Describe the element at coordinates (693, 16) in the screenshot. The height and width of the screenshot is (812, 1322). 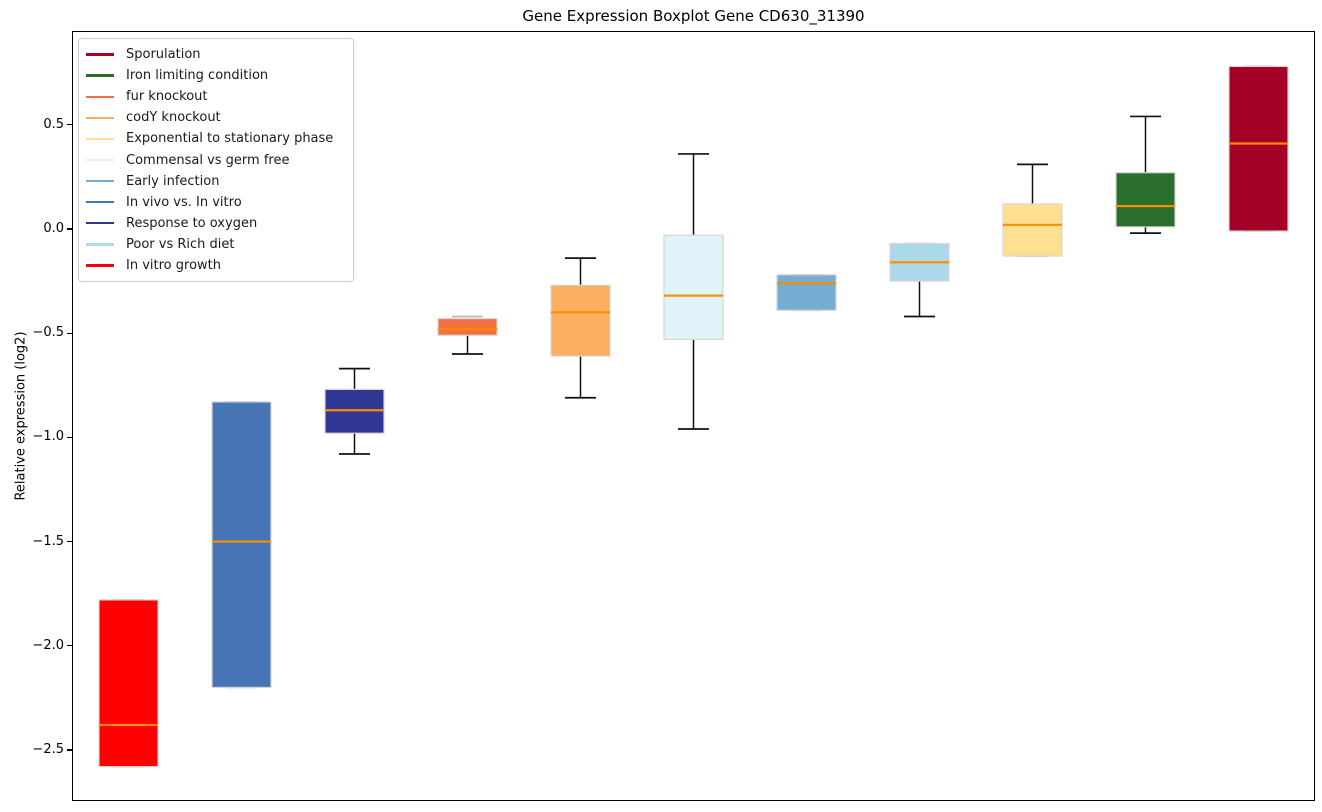
I see `chart-title: Gene Expression Boxplot Gene CD630_31390` at that location.